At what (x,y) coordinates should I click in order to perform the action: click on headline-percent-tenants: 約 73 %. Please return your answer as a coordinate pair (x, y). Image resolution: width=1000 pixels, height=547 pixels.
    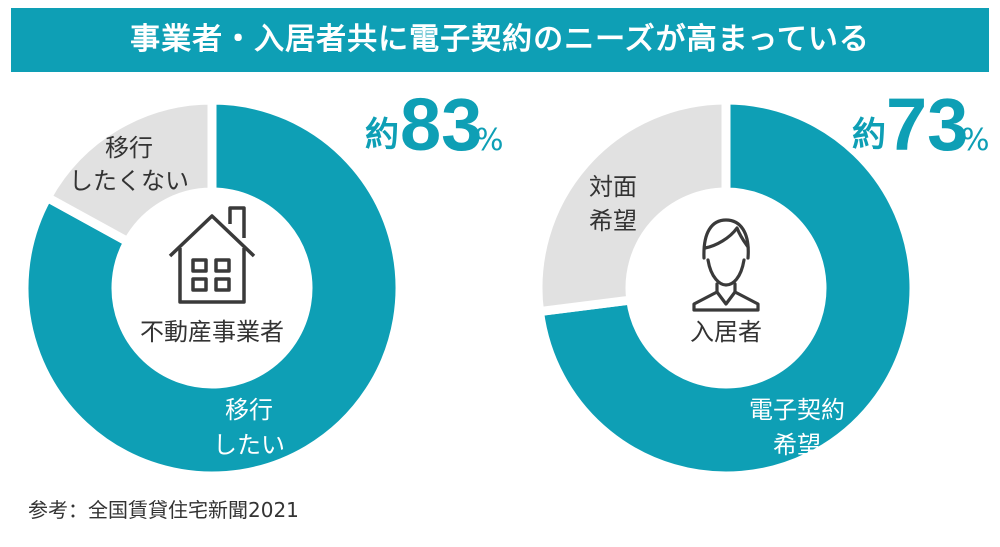
    Looking at the image, I should click on (921, 124).